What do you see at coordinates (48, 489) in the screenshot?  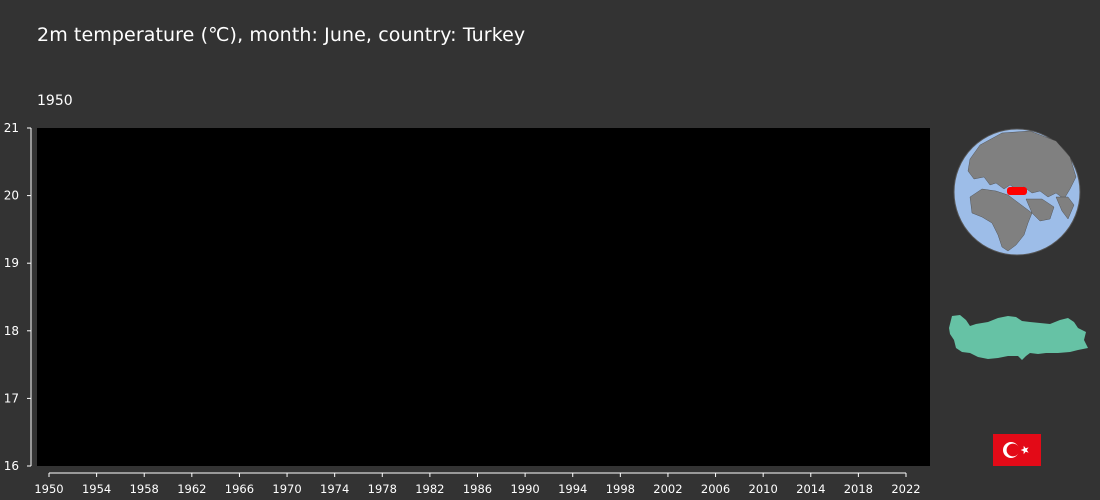 I see `x-tick-label: 1950` at bounding box center [48, 489].